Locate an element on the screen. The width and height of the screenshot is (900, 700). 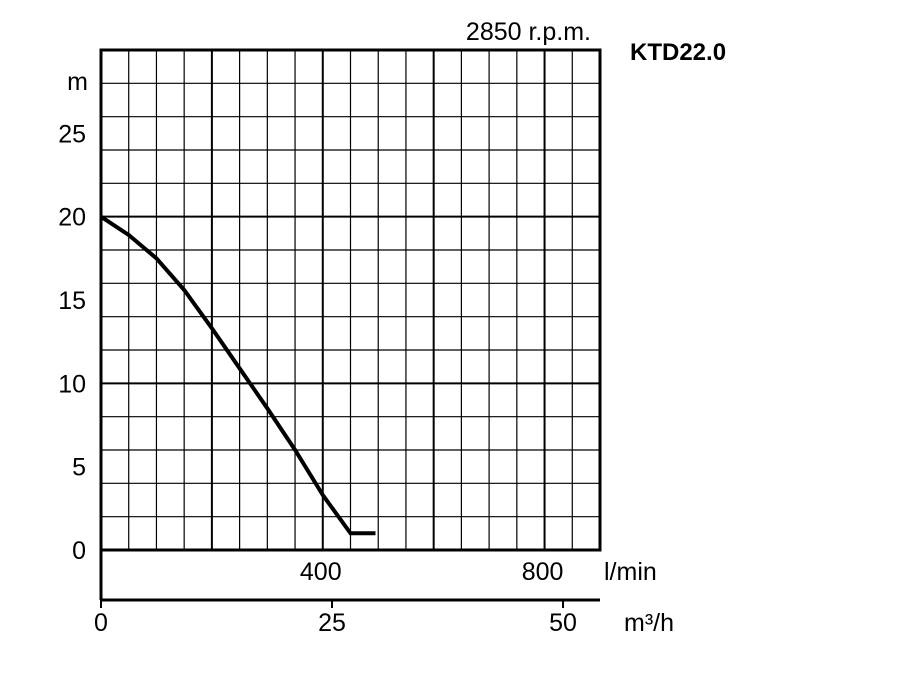
x-tick-labels-lmin: 400 800 is located at coordinates (431, 572).